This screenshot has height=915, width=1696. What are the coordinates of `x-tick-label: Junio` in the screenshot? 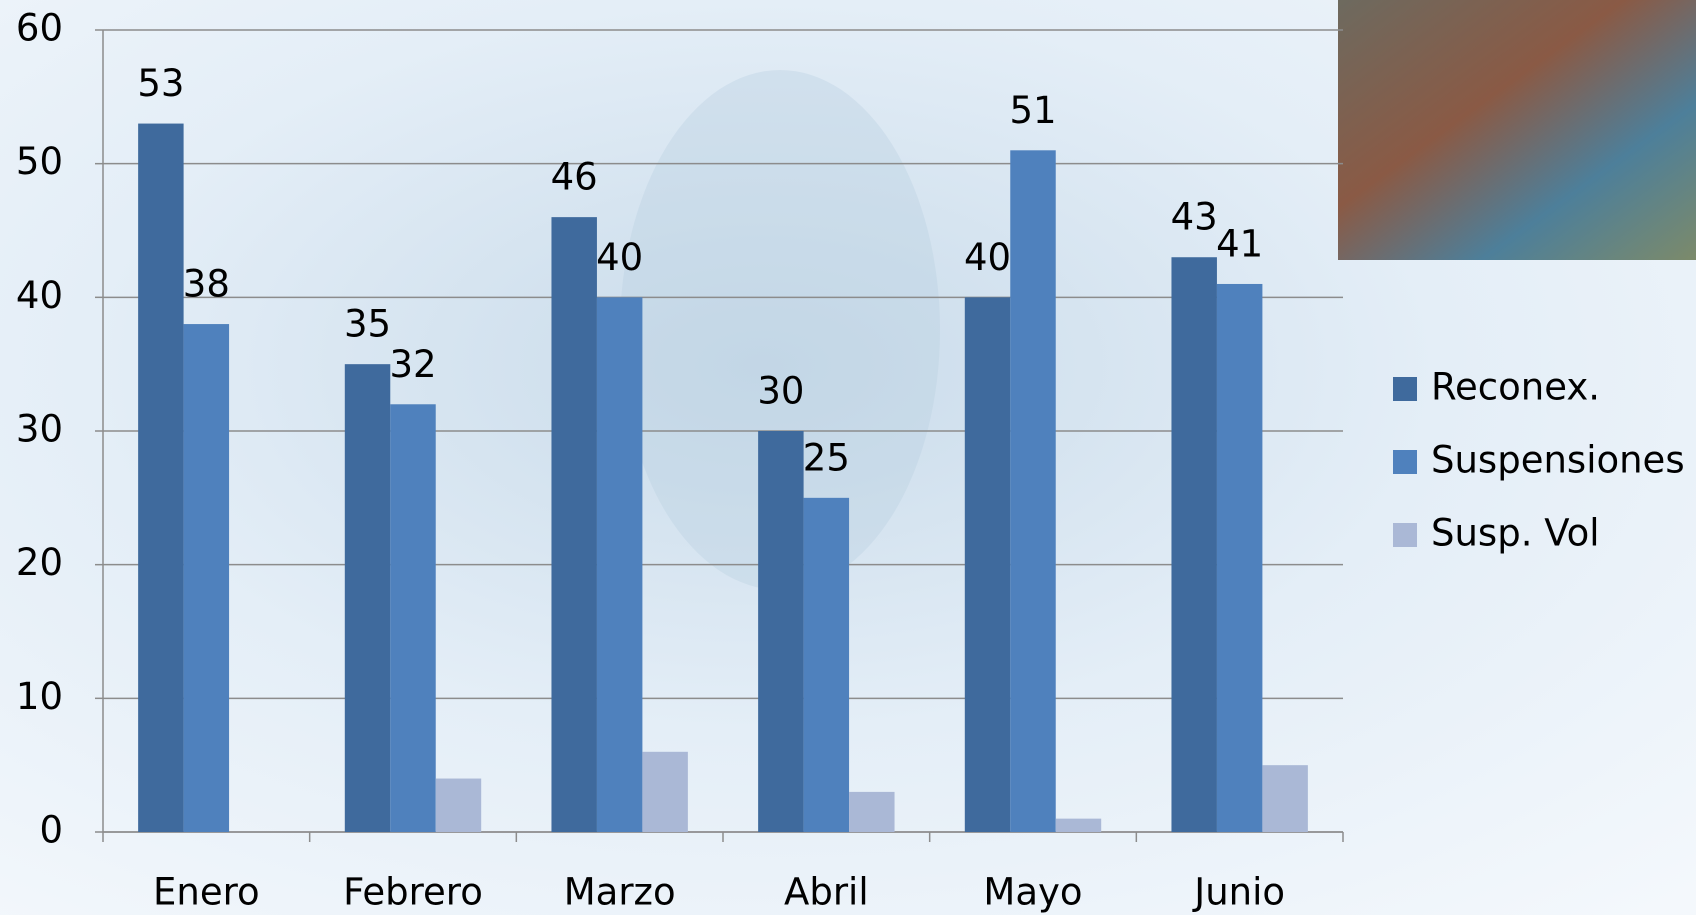 It's located at (1238, 892).